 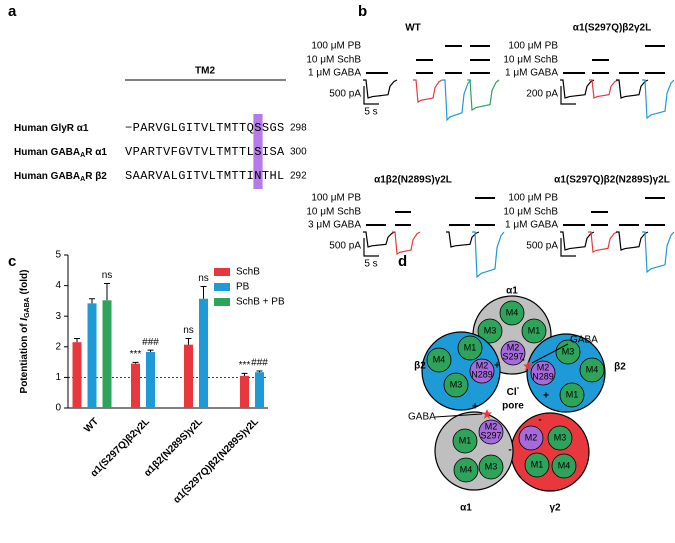 I want to click on sequence: −PARVGLGITVLTMTTQSSGS, so click(x=205, y=128).